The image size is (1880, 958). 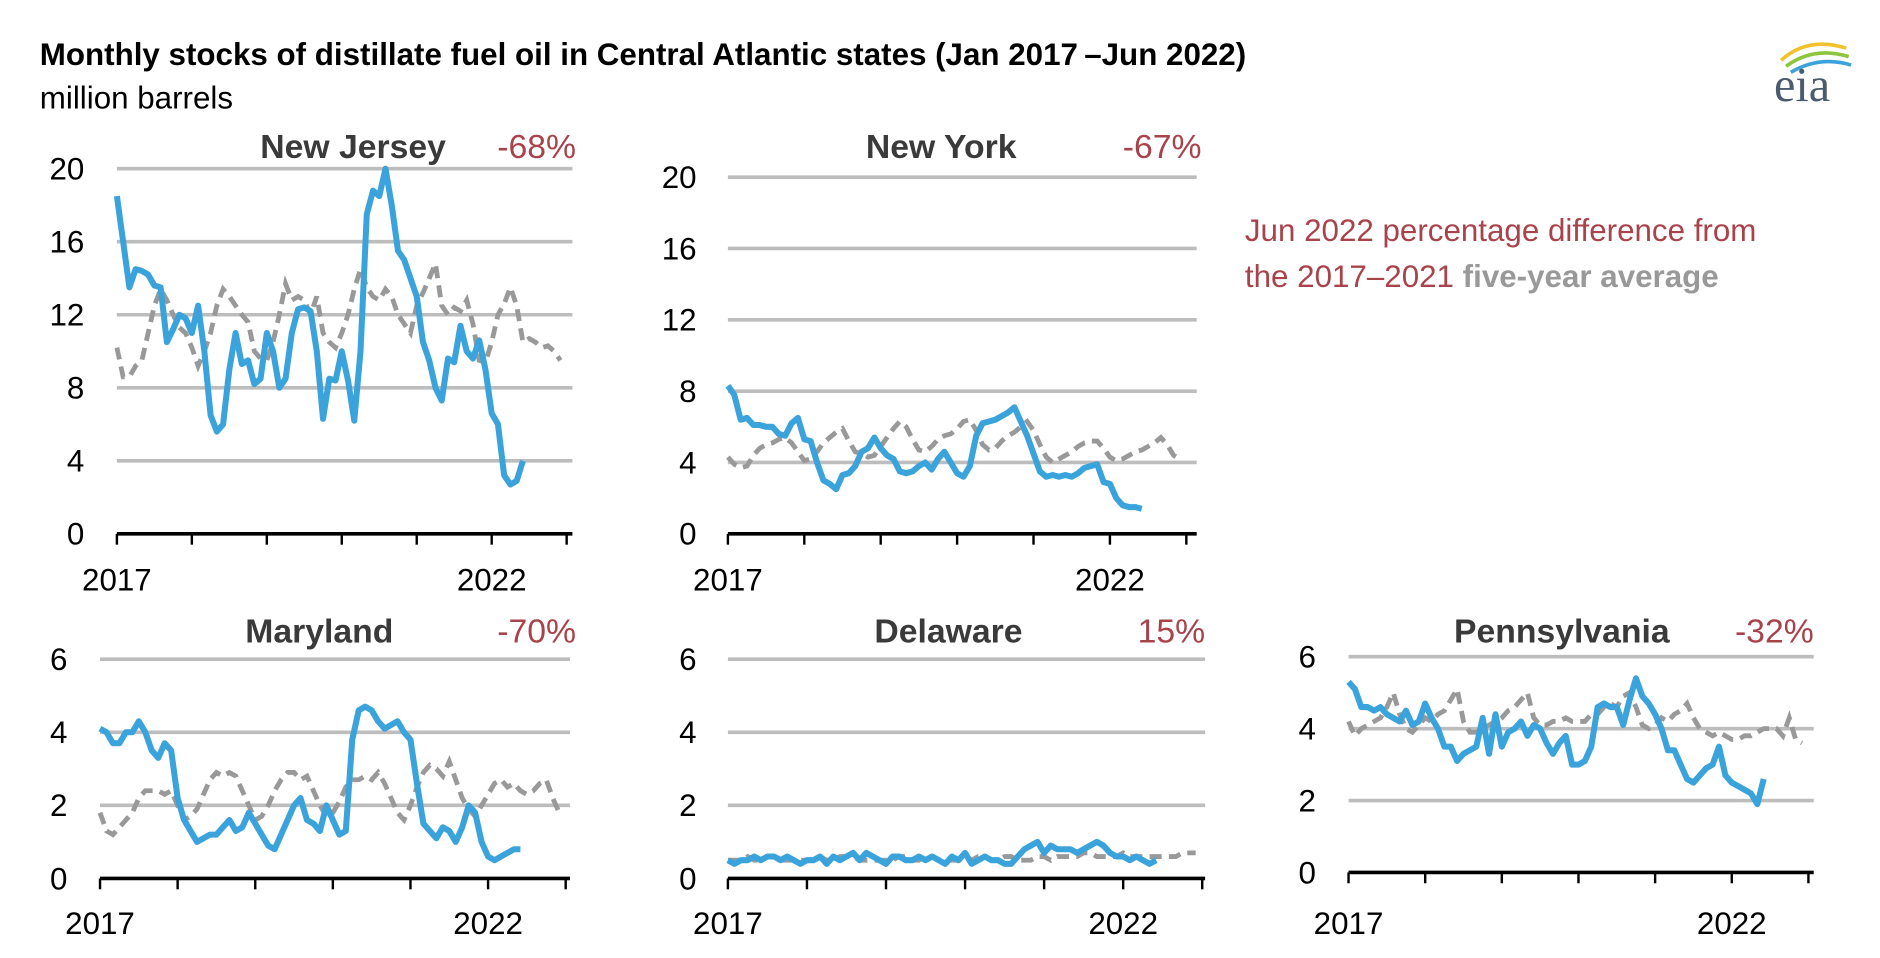 I want to click on panel-title: New Jersey, so click(x=353, y=147).